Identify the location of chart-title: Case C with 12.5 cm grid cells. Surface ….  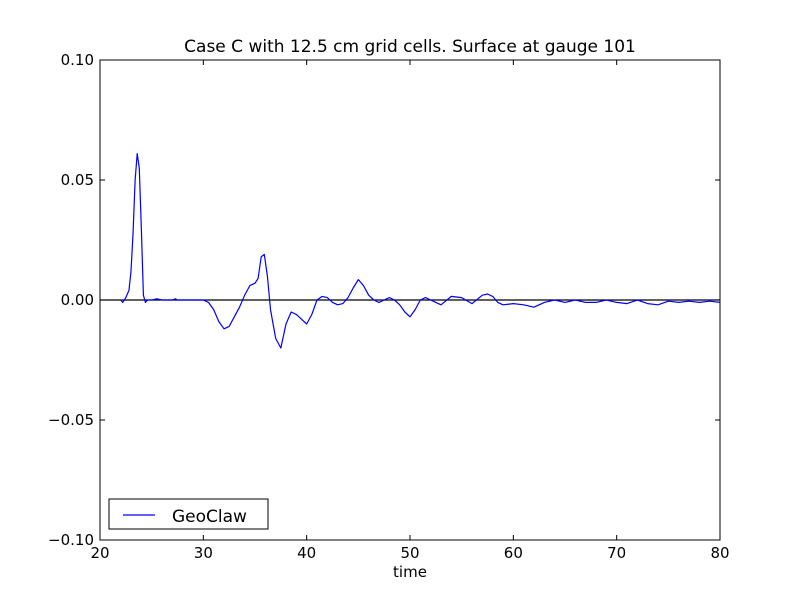
(410, 47).